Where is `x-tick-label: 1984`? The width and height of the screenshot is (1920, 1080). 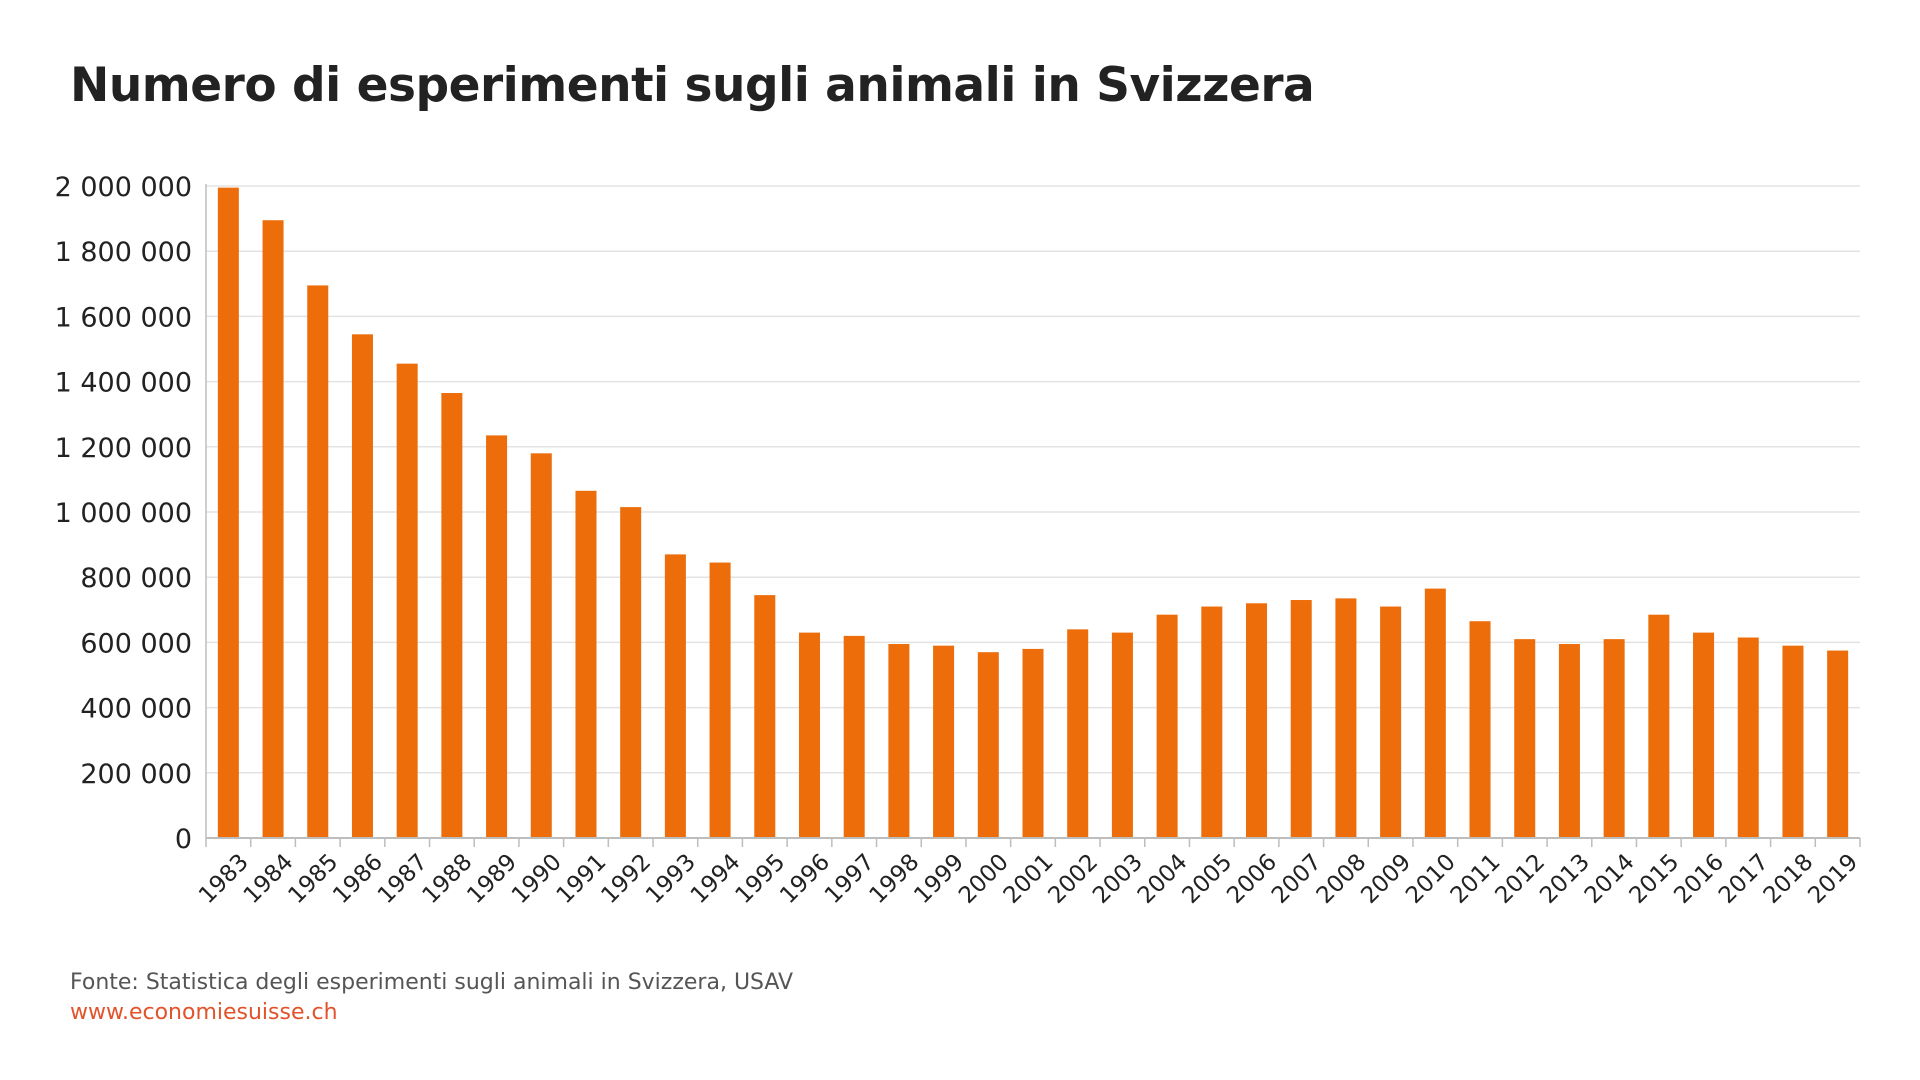 x-tick-label: 1984 is located at coordinates (269, 879).